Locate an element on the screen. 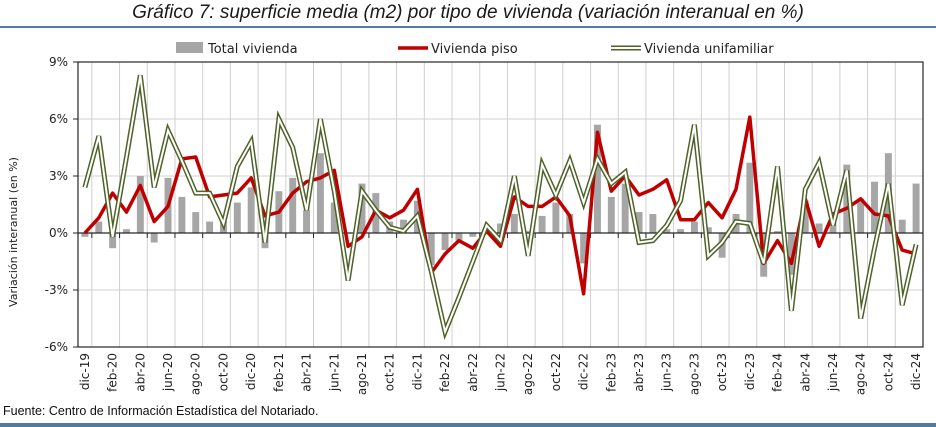 This screenshot has height=427, width=936. legend-label: Vivienda piso is located at coordinates (474, 49).